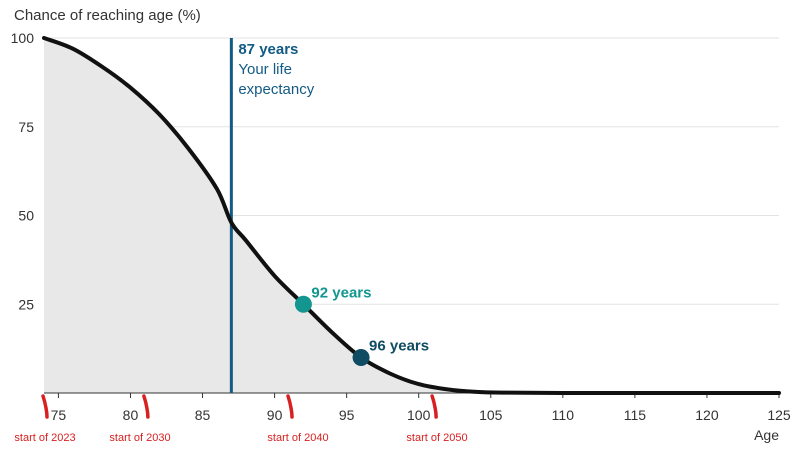  Describe the element at coordinates (107, 15) in the screenshot. I see `chart-title: Chance of reaching age (%)` at that location.